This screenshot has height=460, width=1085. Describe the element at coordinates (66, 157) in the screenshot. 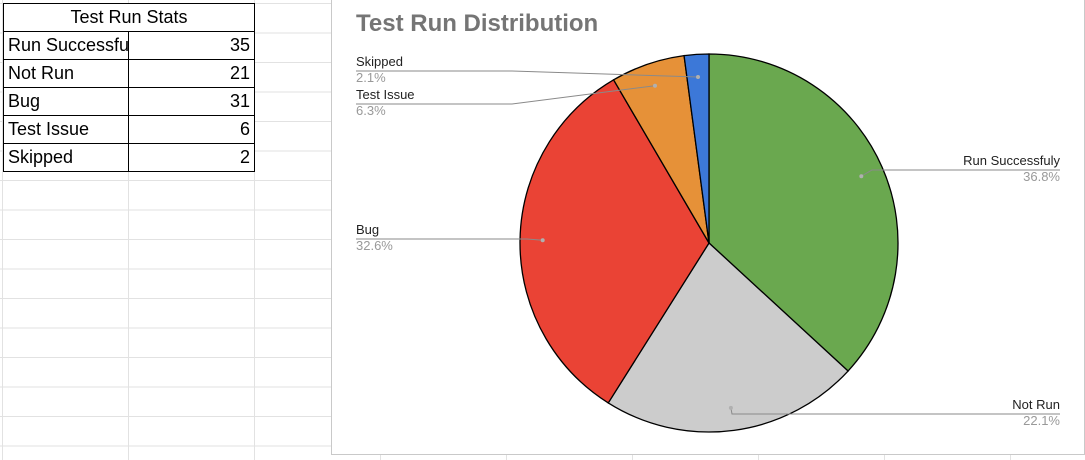

I see `row-label: Skipped` at that location.